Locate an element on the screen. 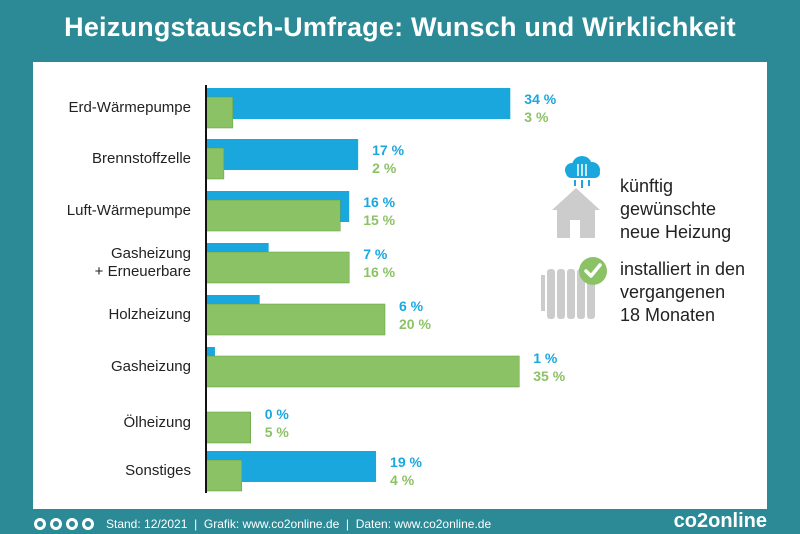 The height and width of the screenshot is (534, 800). value-label-installed: 5 % is located at coordinates (276, 432).